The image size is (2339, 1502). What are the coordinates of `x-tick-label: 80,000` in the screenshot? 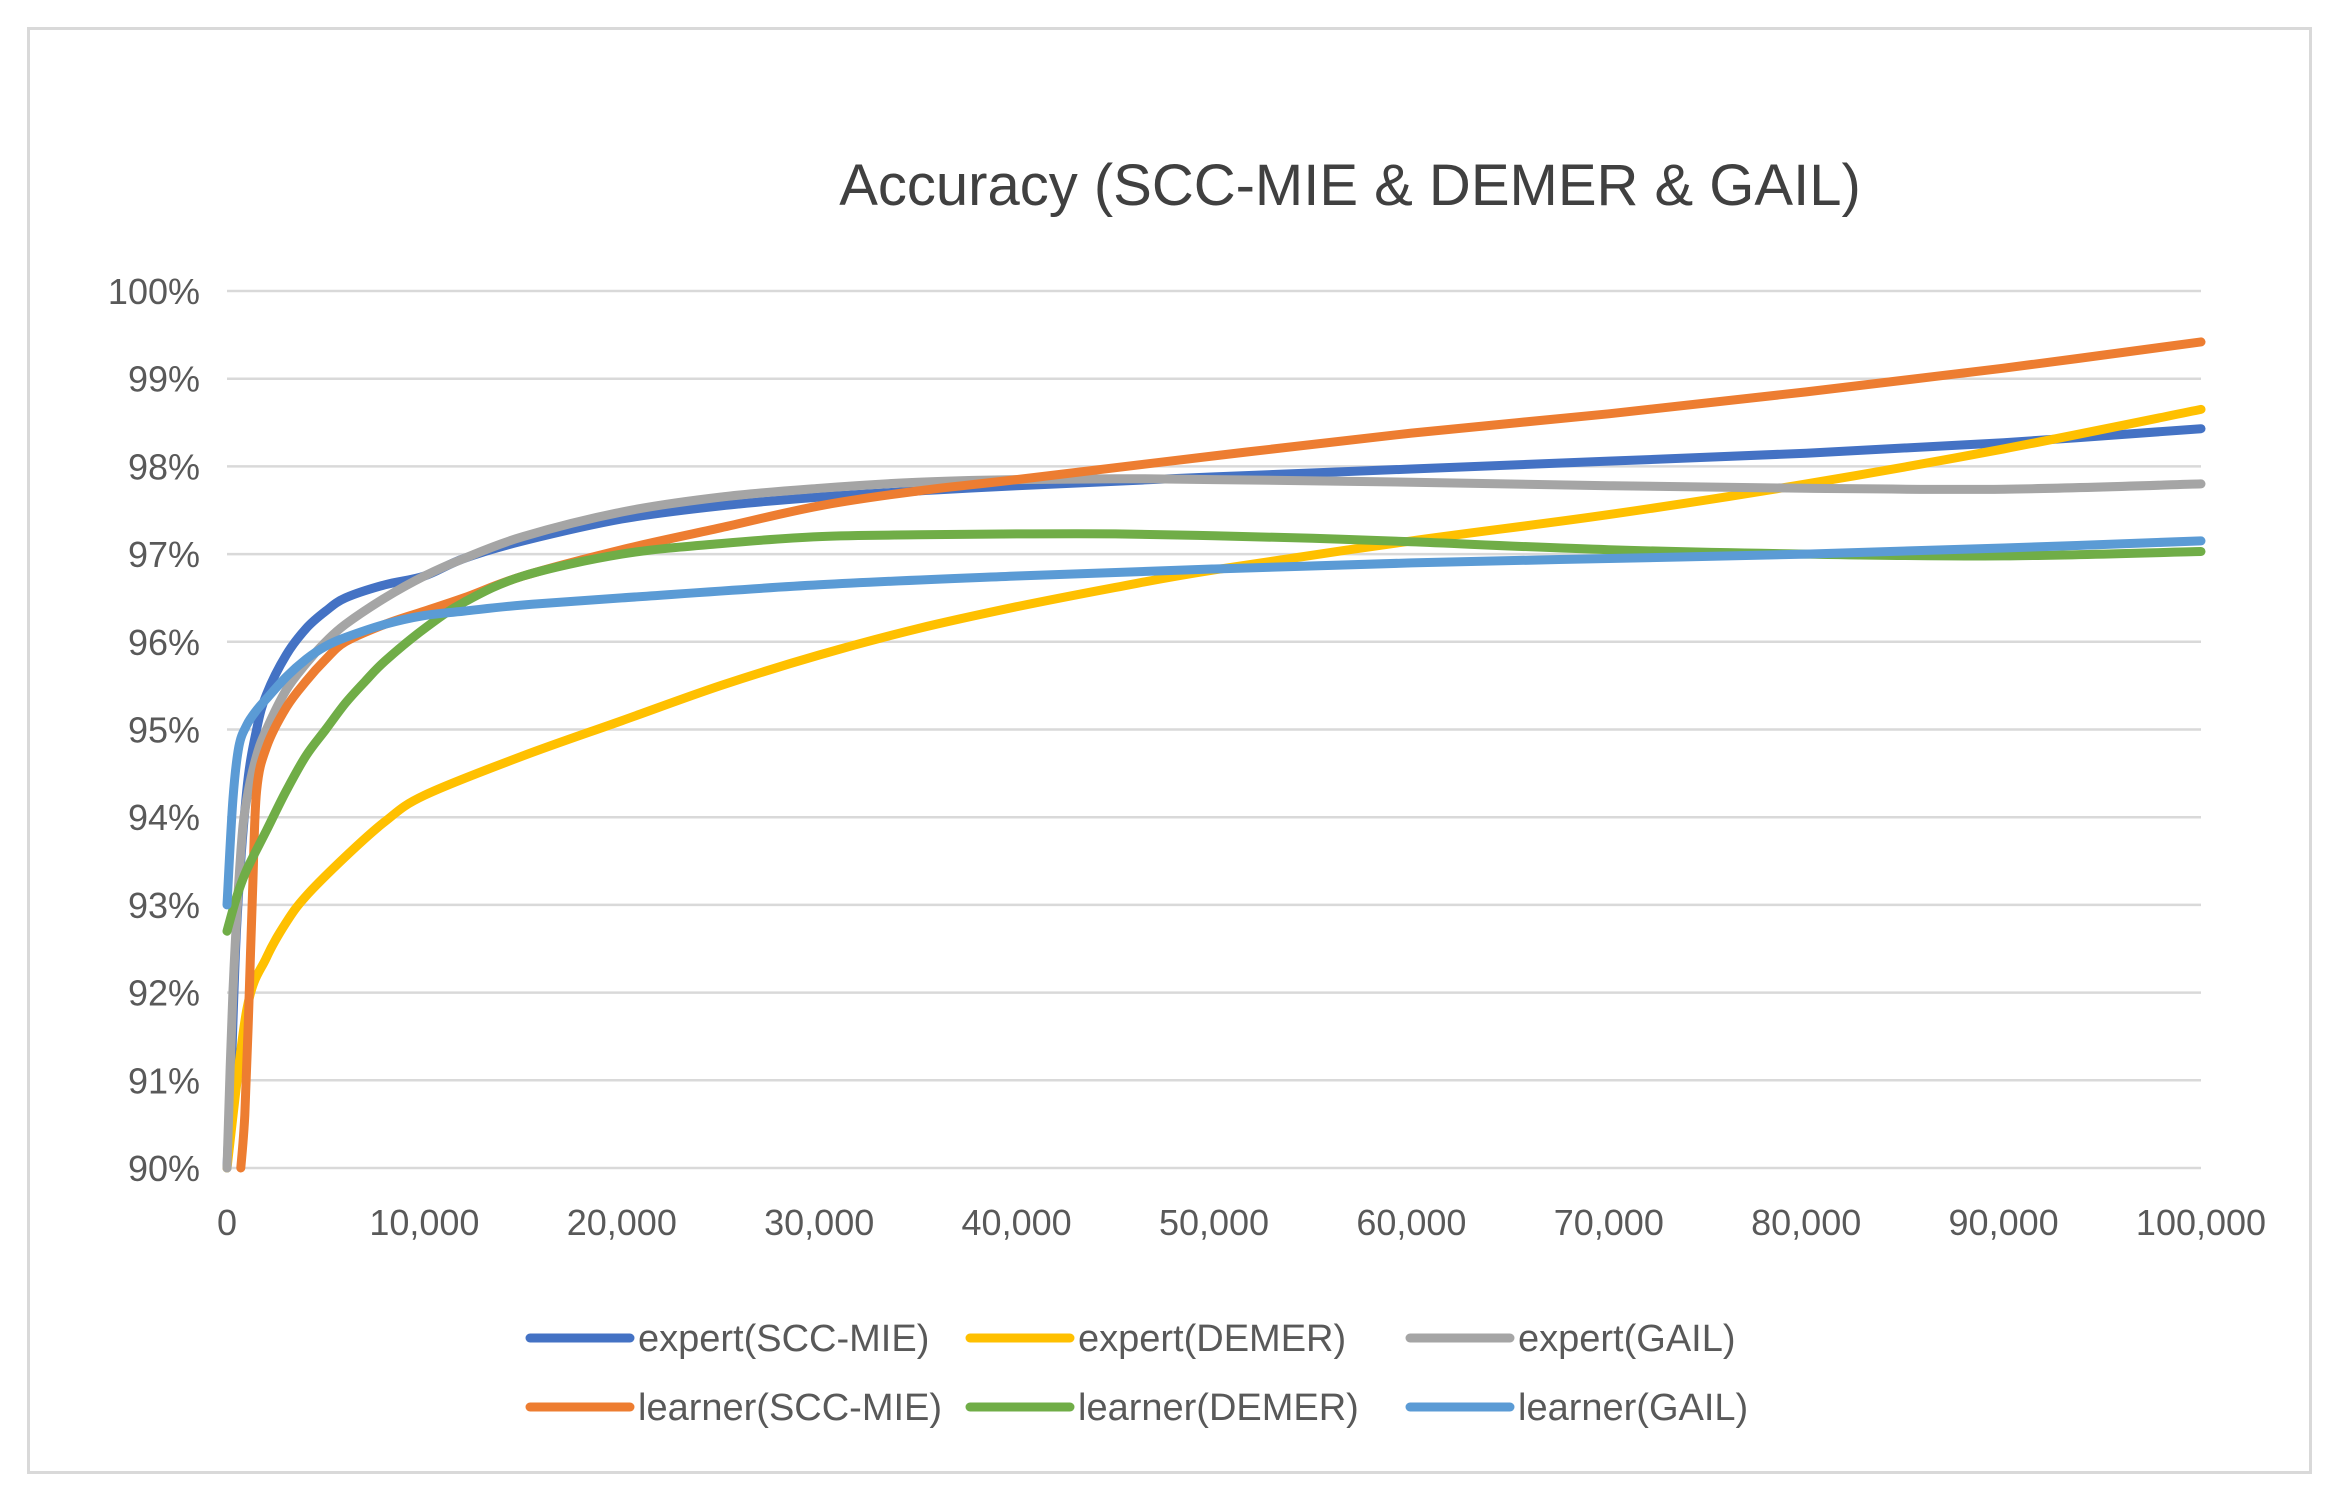 It's located at (1806, 1222).